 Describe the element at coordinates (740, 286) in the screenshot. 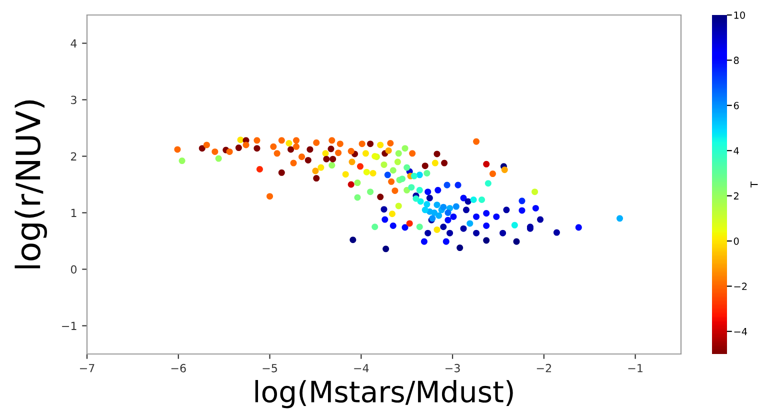

I see `color-bar-label: −2` at that location.